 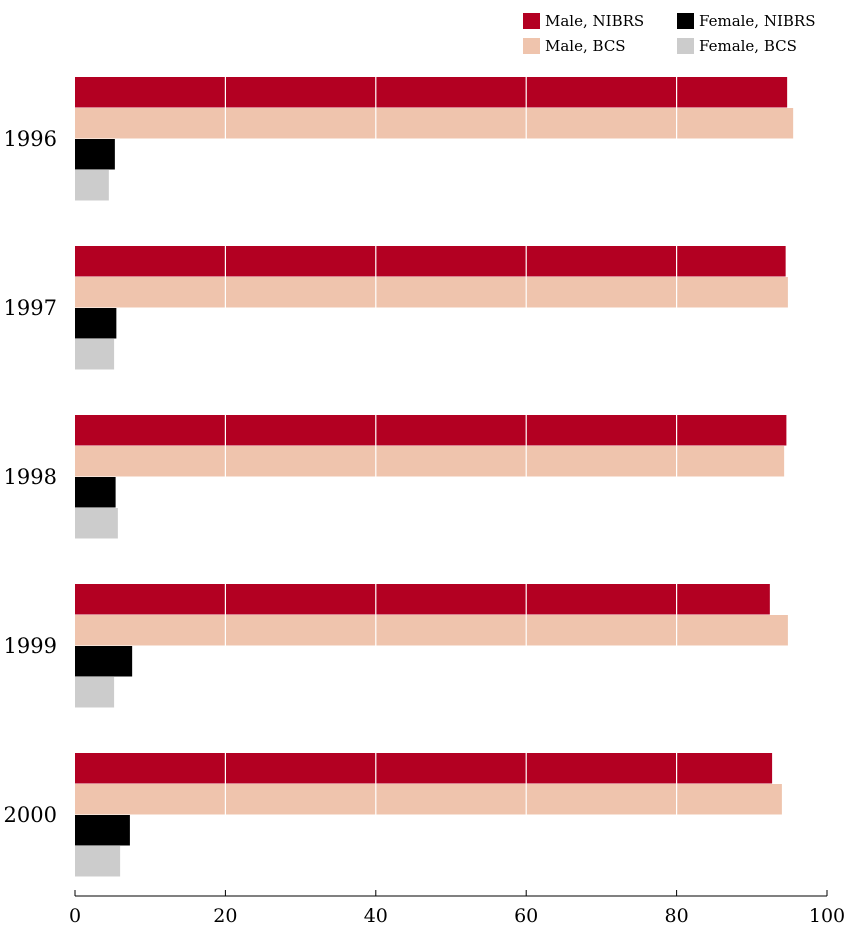 I want to click on x-axis: 0 20 40 60 80 100, so click(x=457, y=907).